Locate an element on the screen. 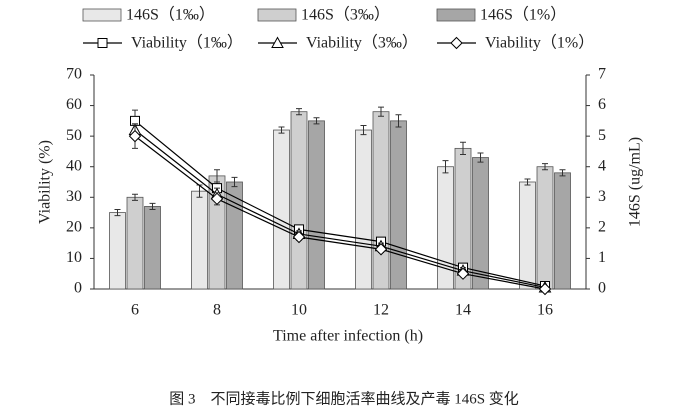 The width and height of the screenshot is (688, 417). x-tick-label: 12 is located at coordinates (381, 310).